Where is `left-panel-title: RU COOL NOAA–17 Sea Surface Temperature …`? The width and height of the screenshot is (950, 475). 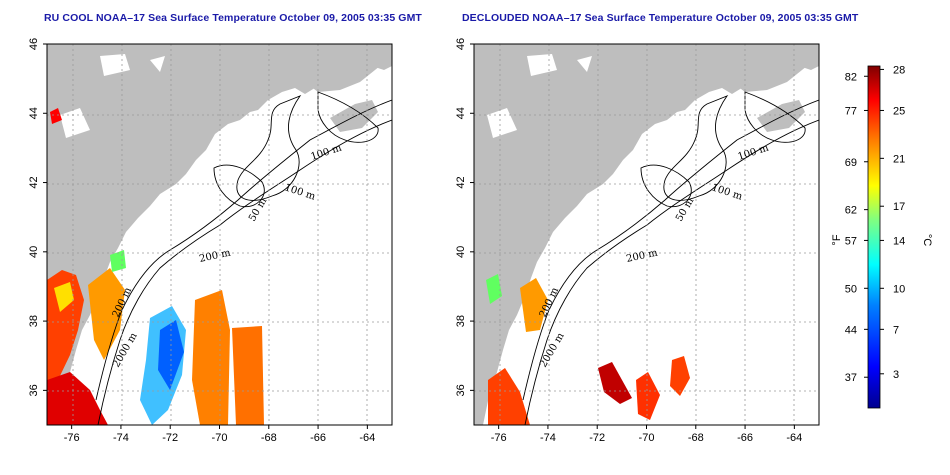
left-panel-title: RU COOL NOAA–17 Sea Surface Temperature … is located at coordinates (233, 18).